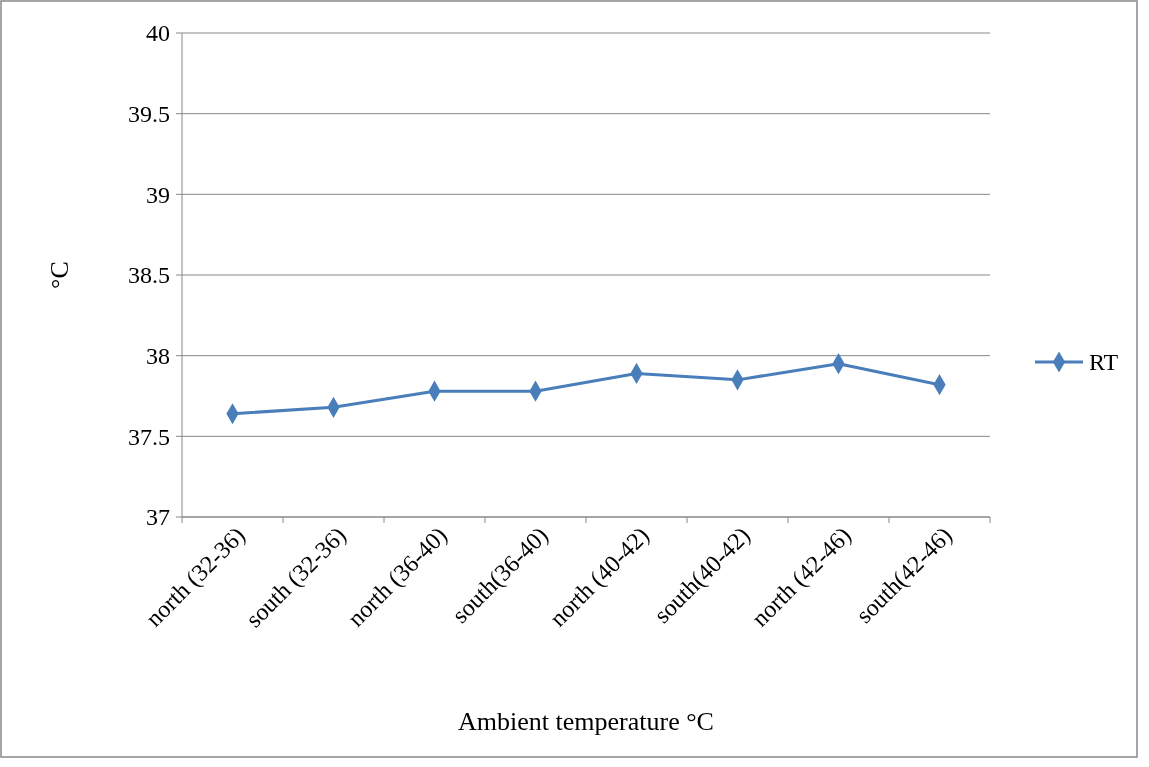 The height and width of the screenshot is (767, 1149). Describe the element at coordinates (586, 721) in the screenshot. I see `x-axis-title: Ambient temperature °C` at that location.